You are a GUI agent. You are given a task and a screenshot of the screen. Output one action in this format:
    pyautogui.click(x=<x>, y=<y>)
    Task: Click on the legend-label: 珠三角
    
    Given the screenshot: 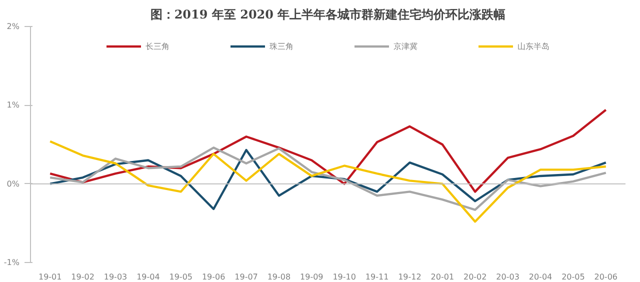 What is the action you would take?
    pyautogui.click(x=282, y=46)
    